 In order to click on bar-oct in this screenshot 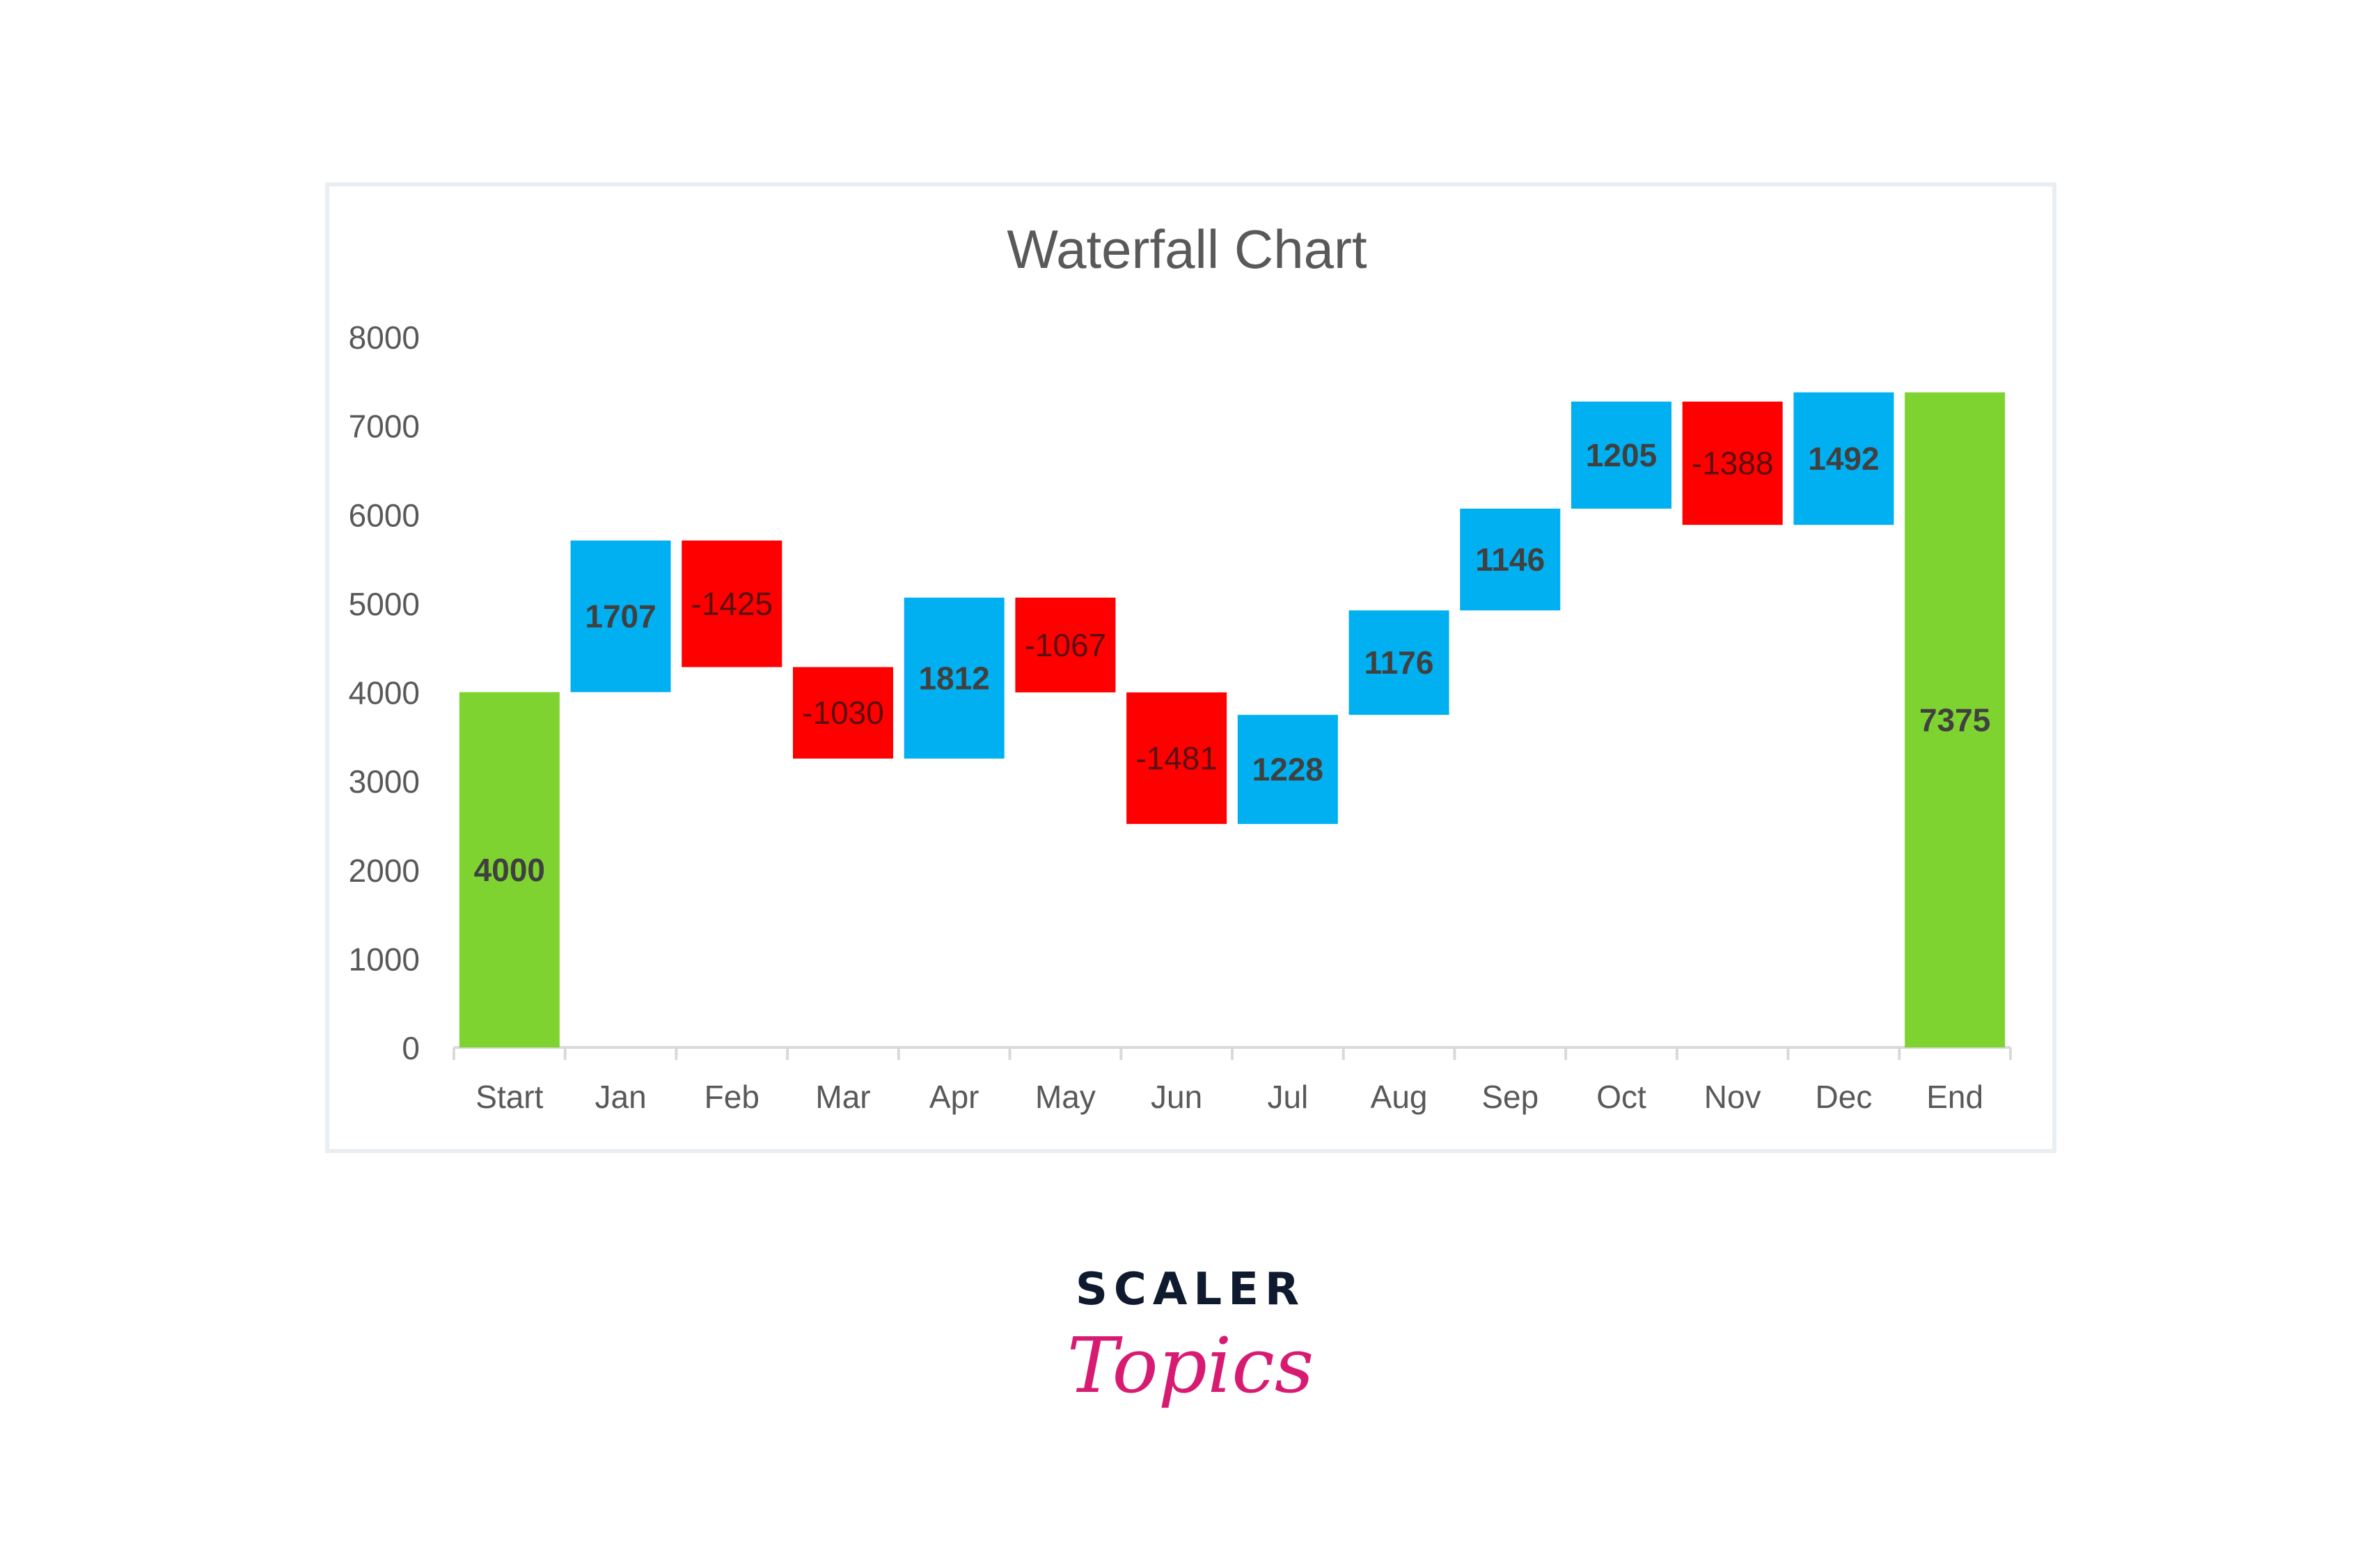, I will do `click(1621, 455)`.